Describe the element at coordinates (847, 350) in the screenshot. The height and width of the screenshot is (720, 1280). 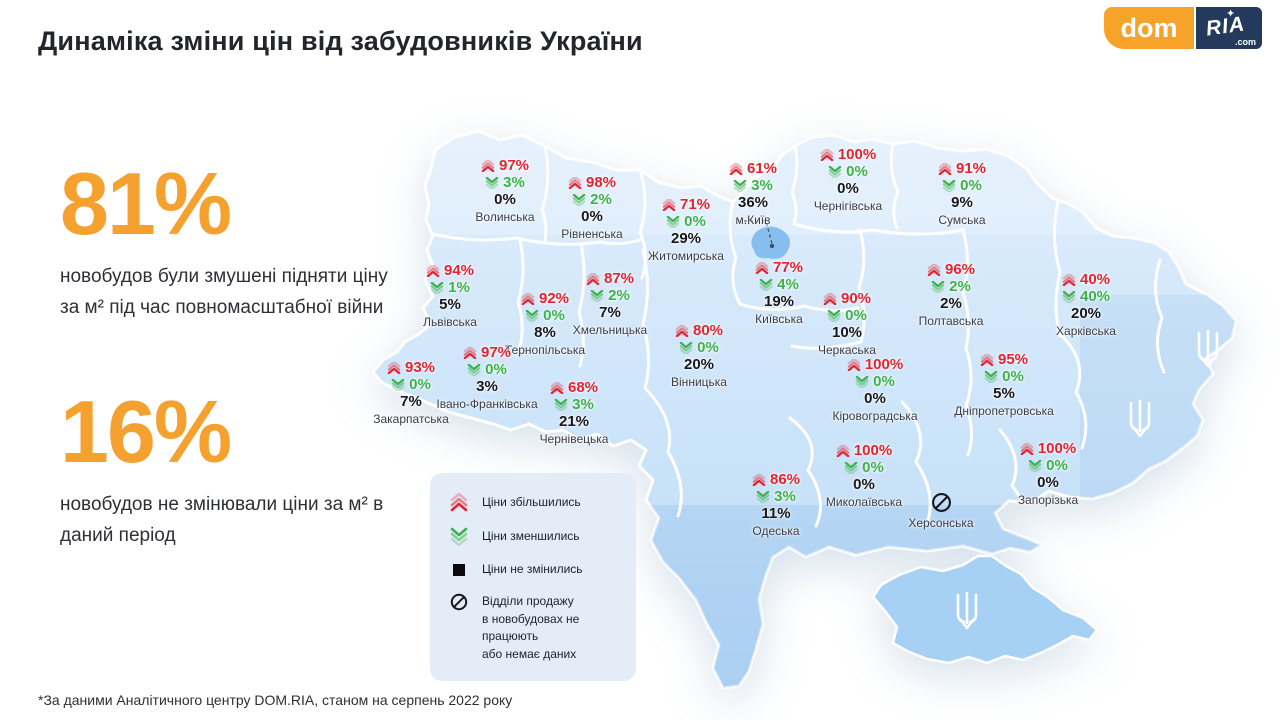
I see `region-name: Черкаська` at that location.